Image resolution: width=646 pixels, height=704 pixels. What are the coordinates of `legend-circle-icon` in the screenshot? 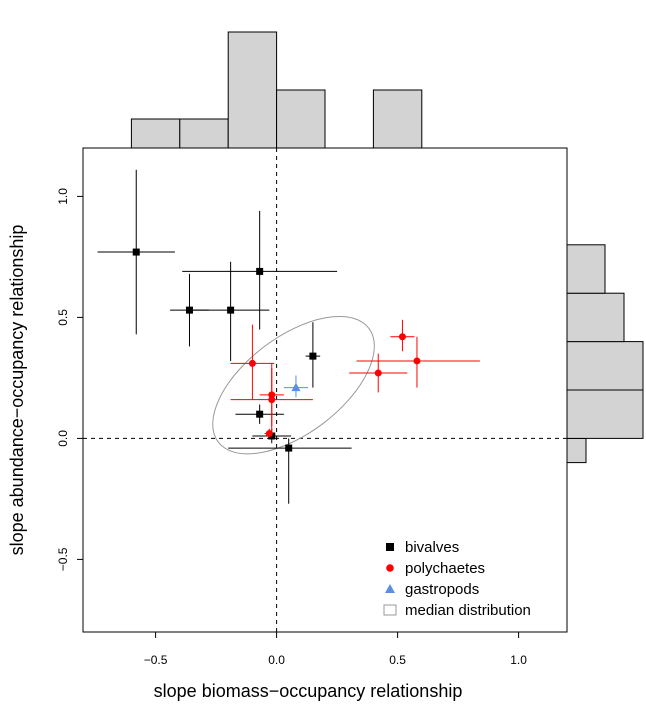 It's located at (390, 568).